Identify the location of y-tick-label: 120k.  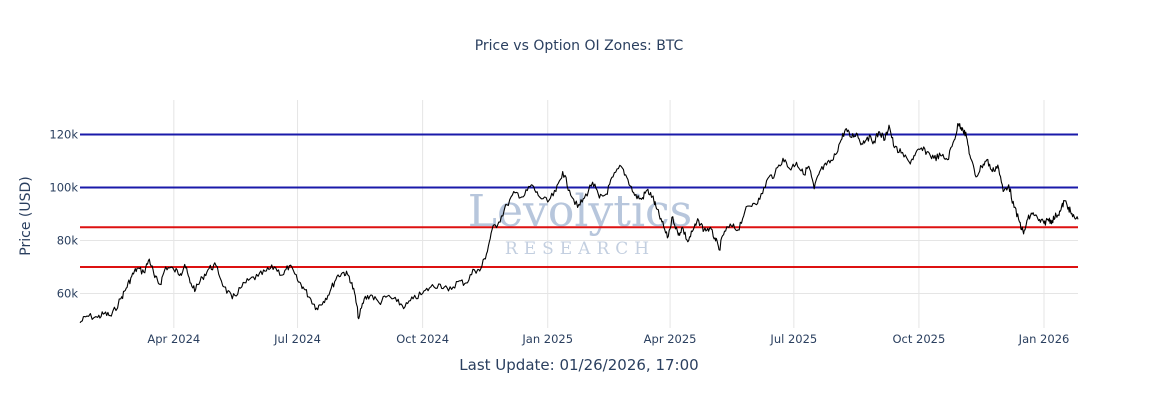
(63, 134).